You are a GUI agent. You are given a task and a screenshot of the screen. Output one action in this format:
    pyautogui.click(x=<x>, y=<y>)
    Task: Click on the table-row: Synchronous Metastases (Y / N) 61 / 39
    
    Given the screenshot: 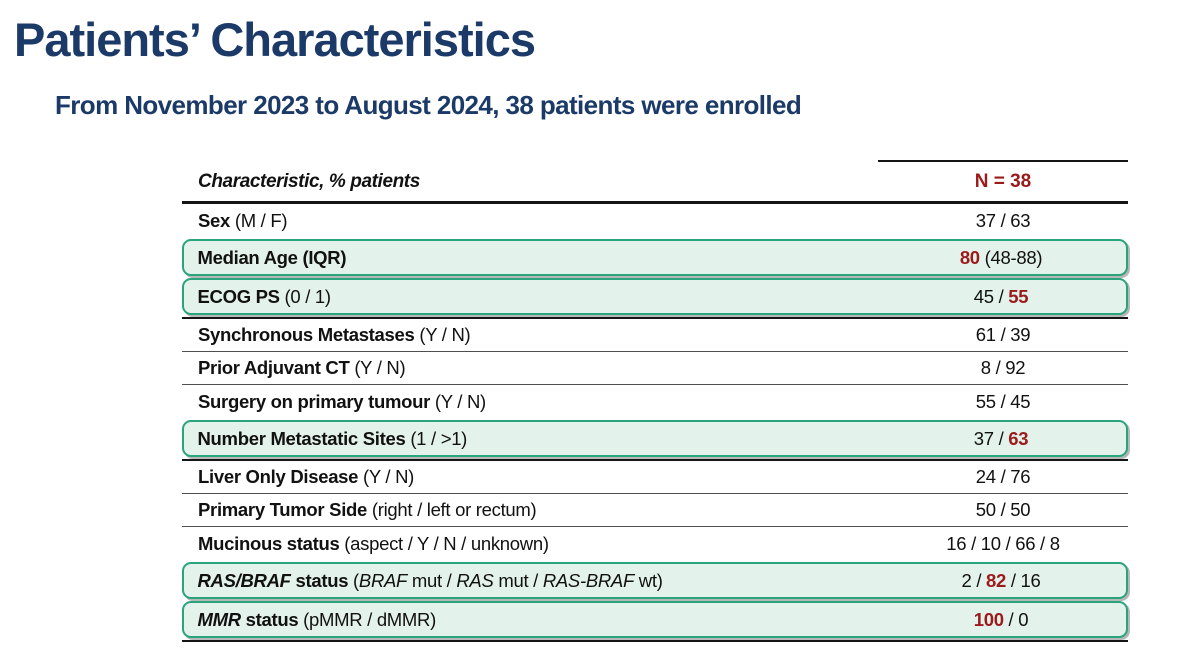 What is the action you would take?
    pyautogui.click(x=655, y=335)
    